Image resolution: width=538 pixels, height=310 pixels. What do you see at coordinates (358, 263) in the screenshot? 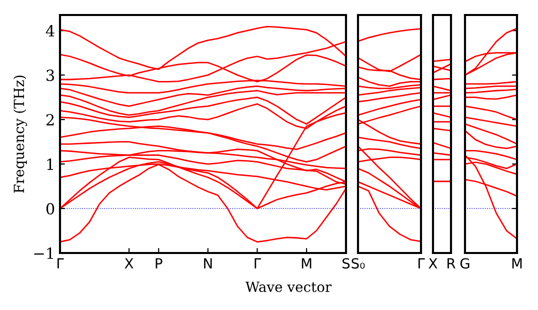
I see `x-tick-label: S₀` at bounding box center [358, 263].